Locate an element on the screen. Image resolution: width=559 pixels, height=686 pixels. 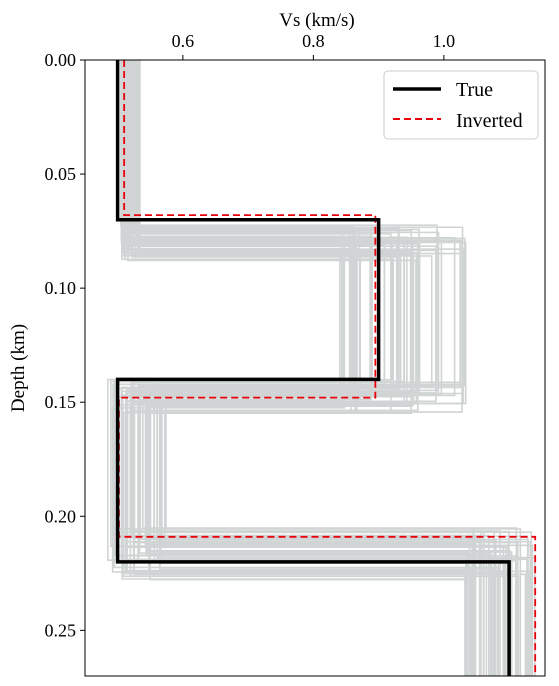
legend-inverted-label: Inverted is located at coordinates (489, 121).